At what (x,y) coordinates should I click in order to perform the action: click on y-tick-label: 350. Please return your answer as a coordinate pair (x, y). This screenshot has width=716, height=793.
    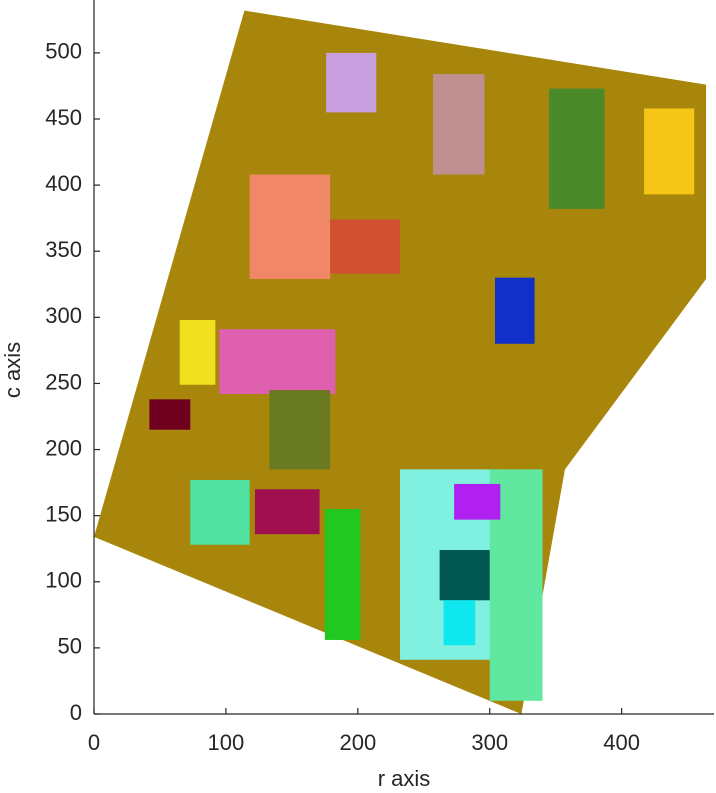
    Looking at the image, I should click on (63, 249).